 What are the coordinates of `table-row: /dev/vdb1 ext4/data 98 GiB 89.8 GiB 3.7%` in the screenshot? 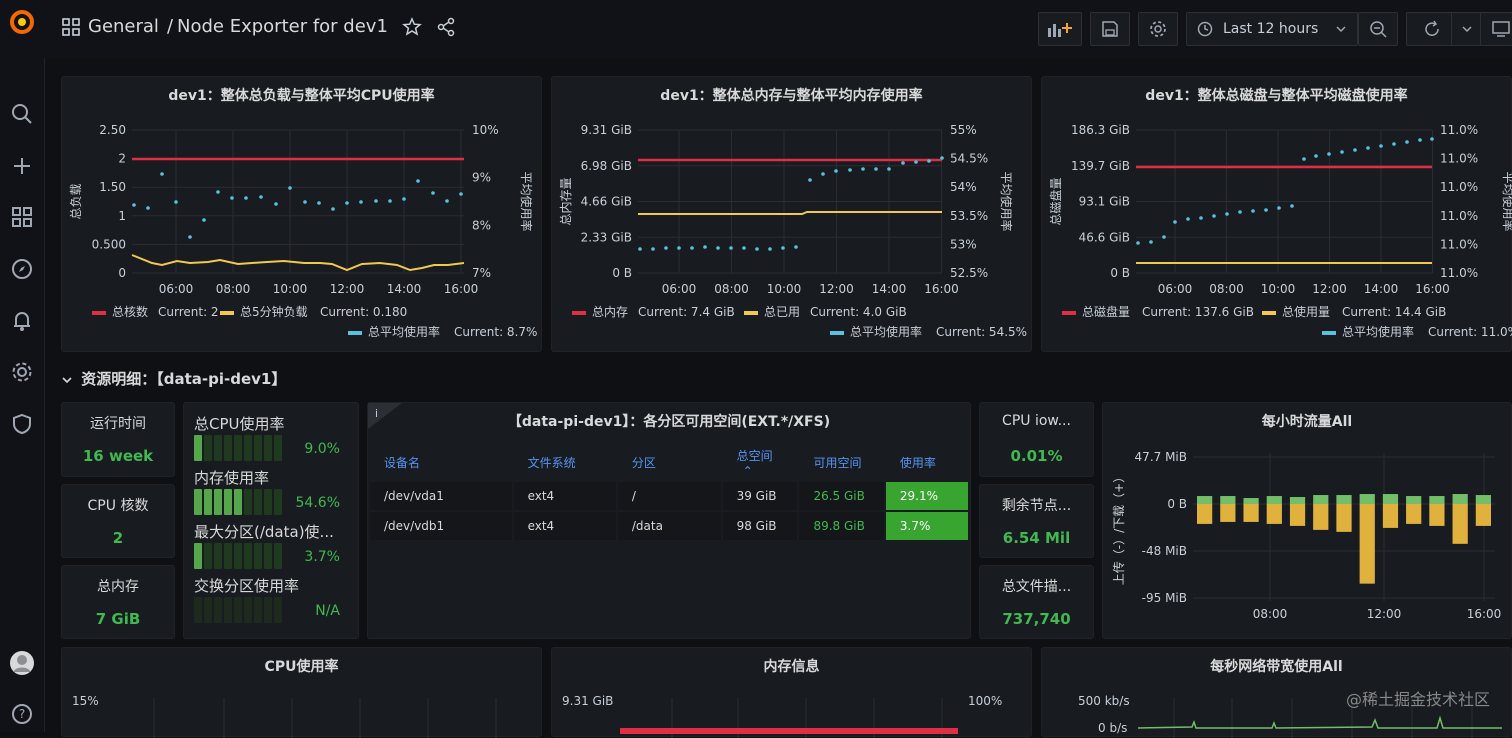 It's located at (669, 526).